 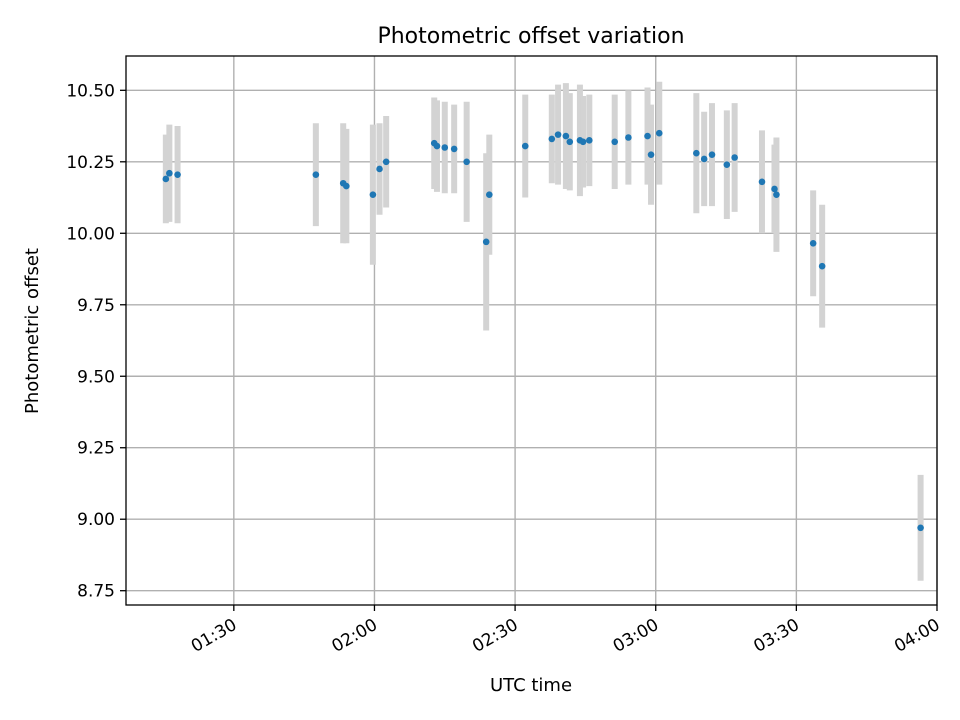 What do you see at coordinates (355, 636) in the screenshot?
I see `x-tick-label: 02:00` at bounding box center [355, 636].